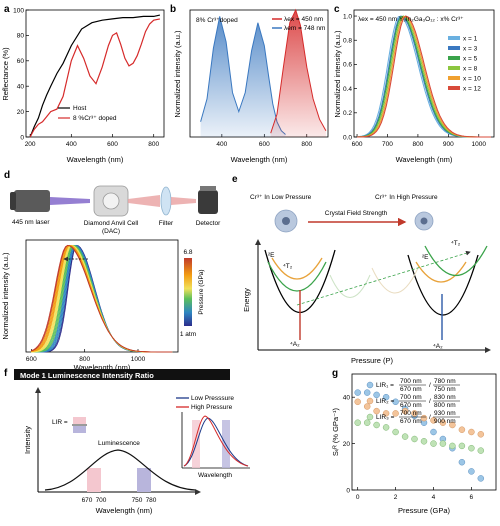 The image size is (500, 526). What do you see at coordinates (166, 223) in the screenshot?
I see `filter-label: Filter` at bounding box center [166, 223].